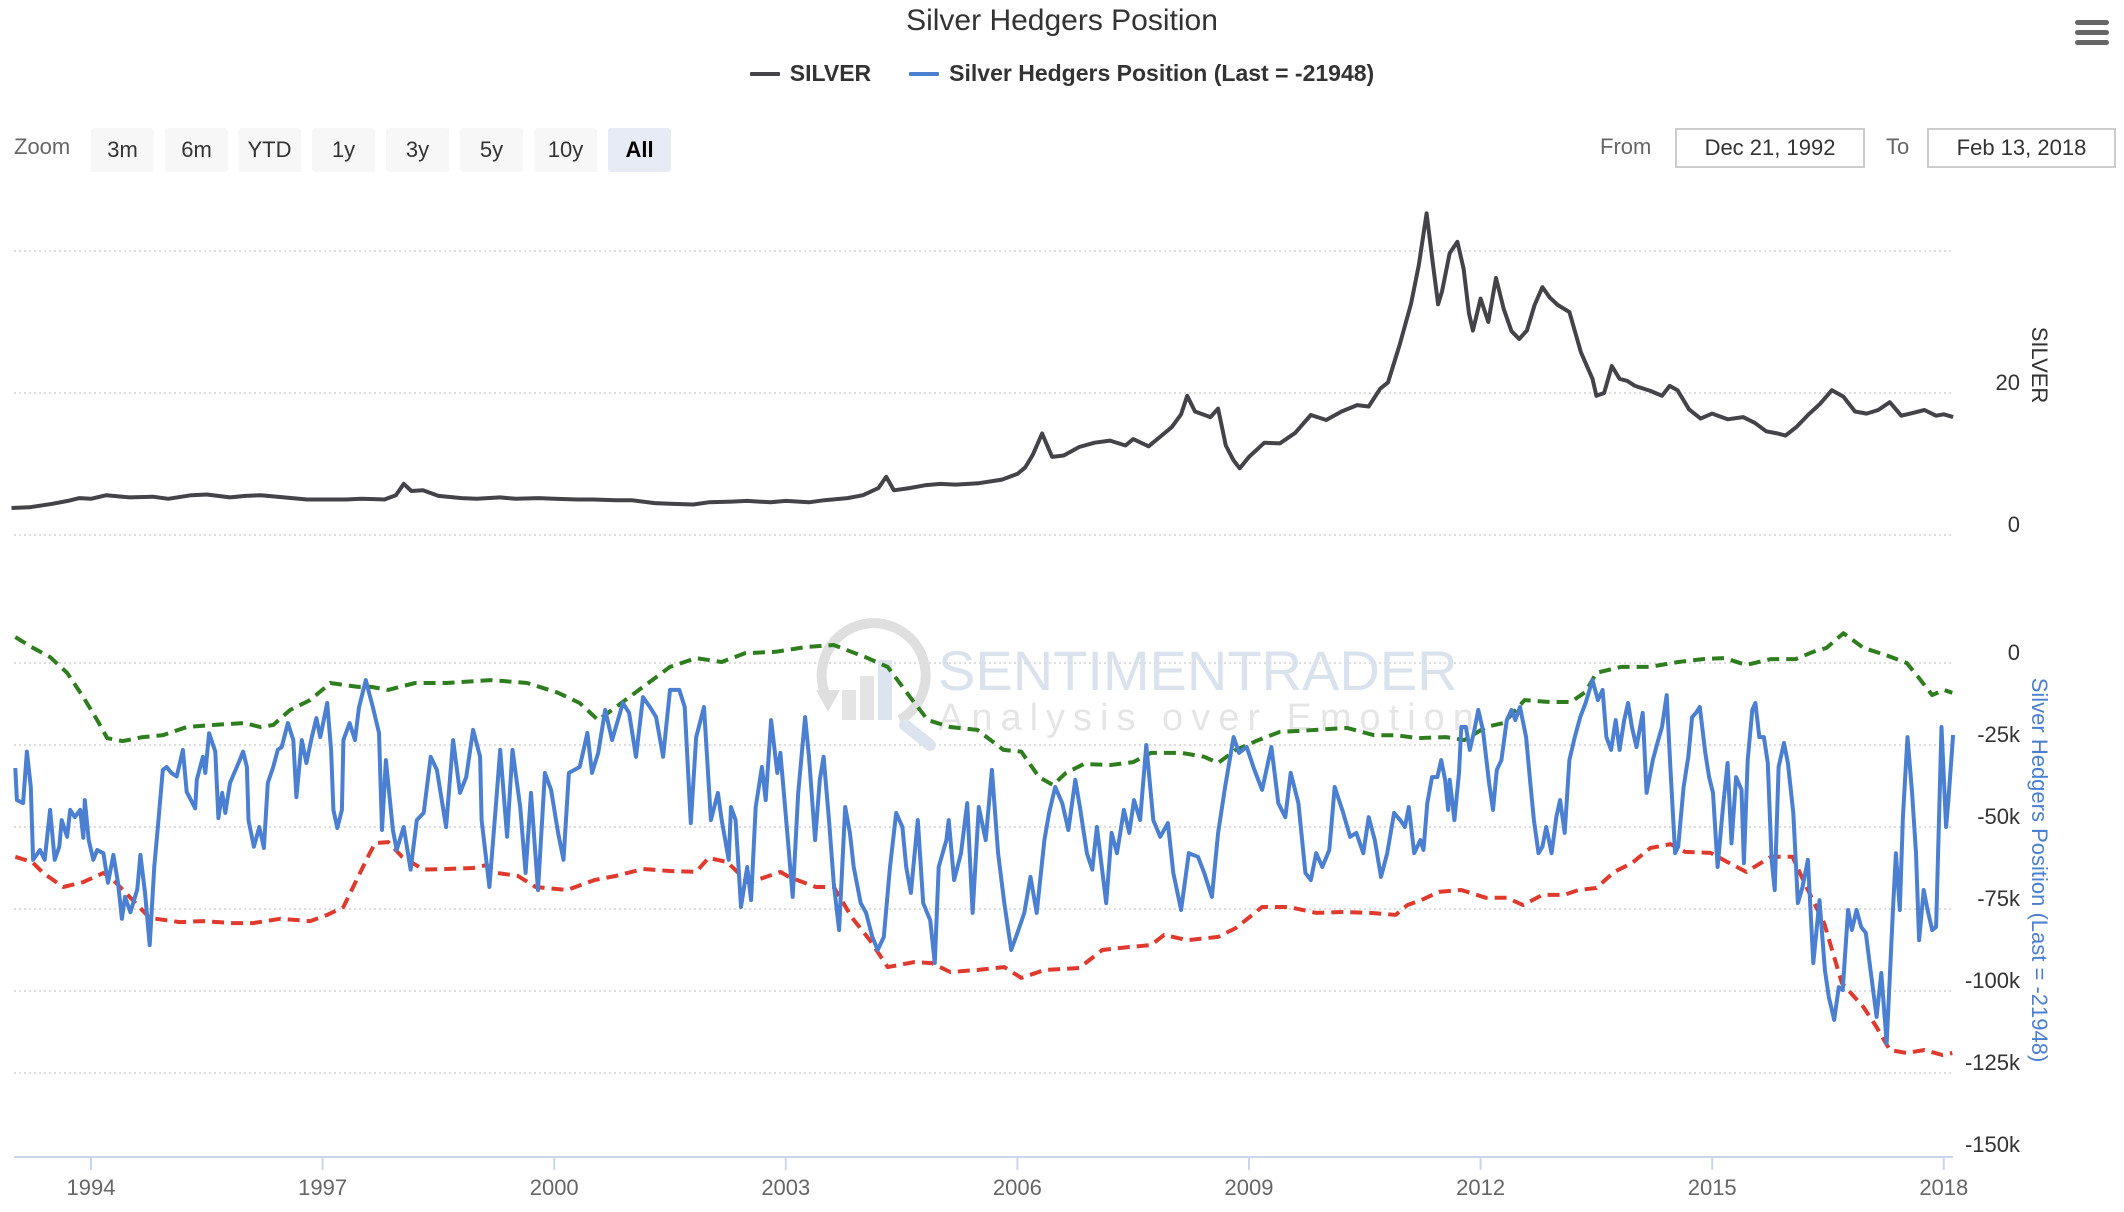 The width and height of the screenshot is (2124, 1212). I want to click on x-tick-label: 2015, so click(1712, 1187).